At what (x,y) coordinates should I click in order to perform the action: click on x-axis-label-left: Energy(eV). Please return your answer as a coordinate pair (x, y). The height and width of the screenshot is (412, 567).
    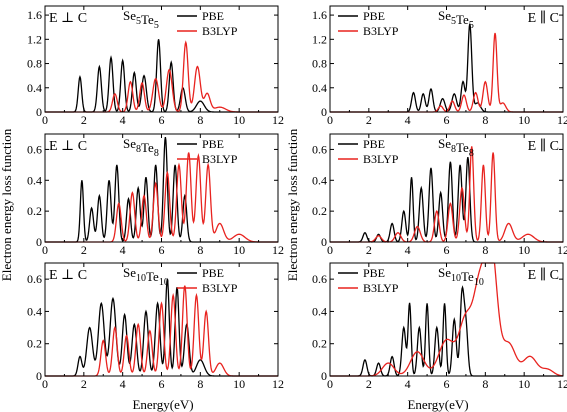
    Looking at the image, I should click on (162, 404).